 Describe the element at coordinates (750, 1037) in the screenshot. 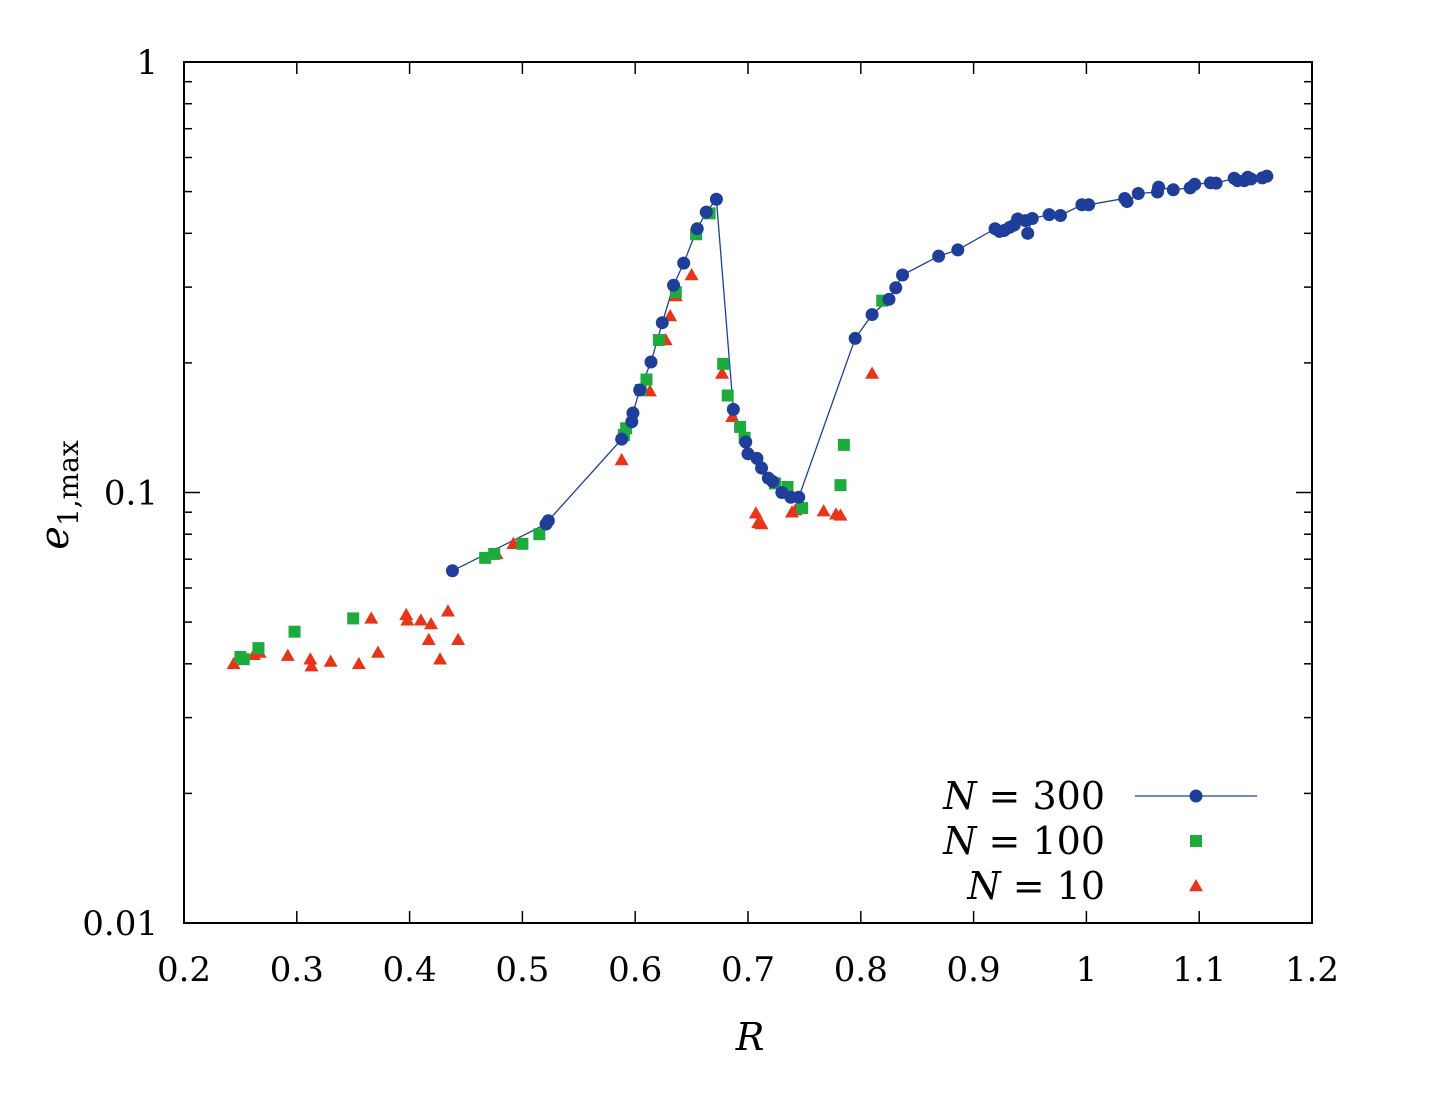

I see `x-axis-label: R` at that location.